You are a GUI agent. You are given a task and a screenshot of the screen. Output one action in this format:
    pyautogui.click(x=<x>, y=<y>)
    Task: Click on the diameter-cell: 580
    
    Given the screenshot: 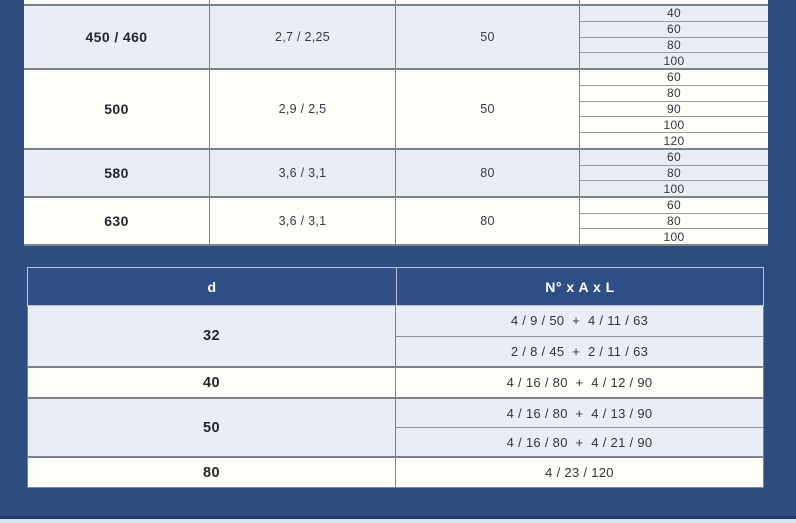 What is the action you would take?
    pyautogui.click(x=117, y=173)
    